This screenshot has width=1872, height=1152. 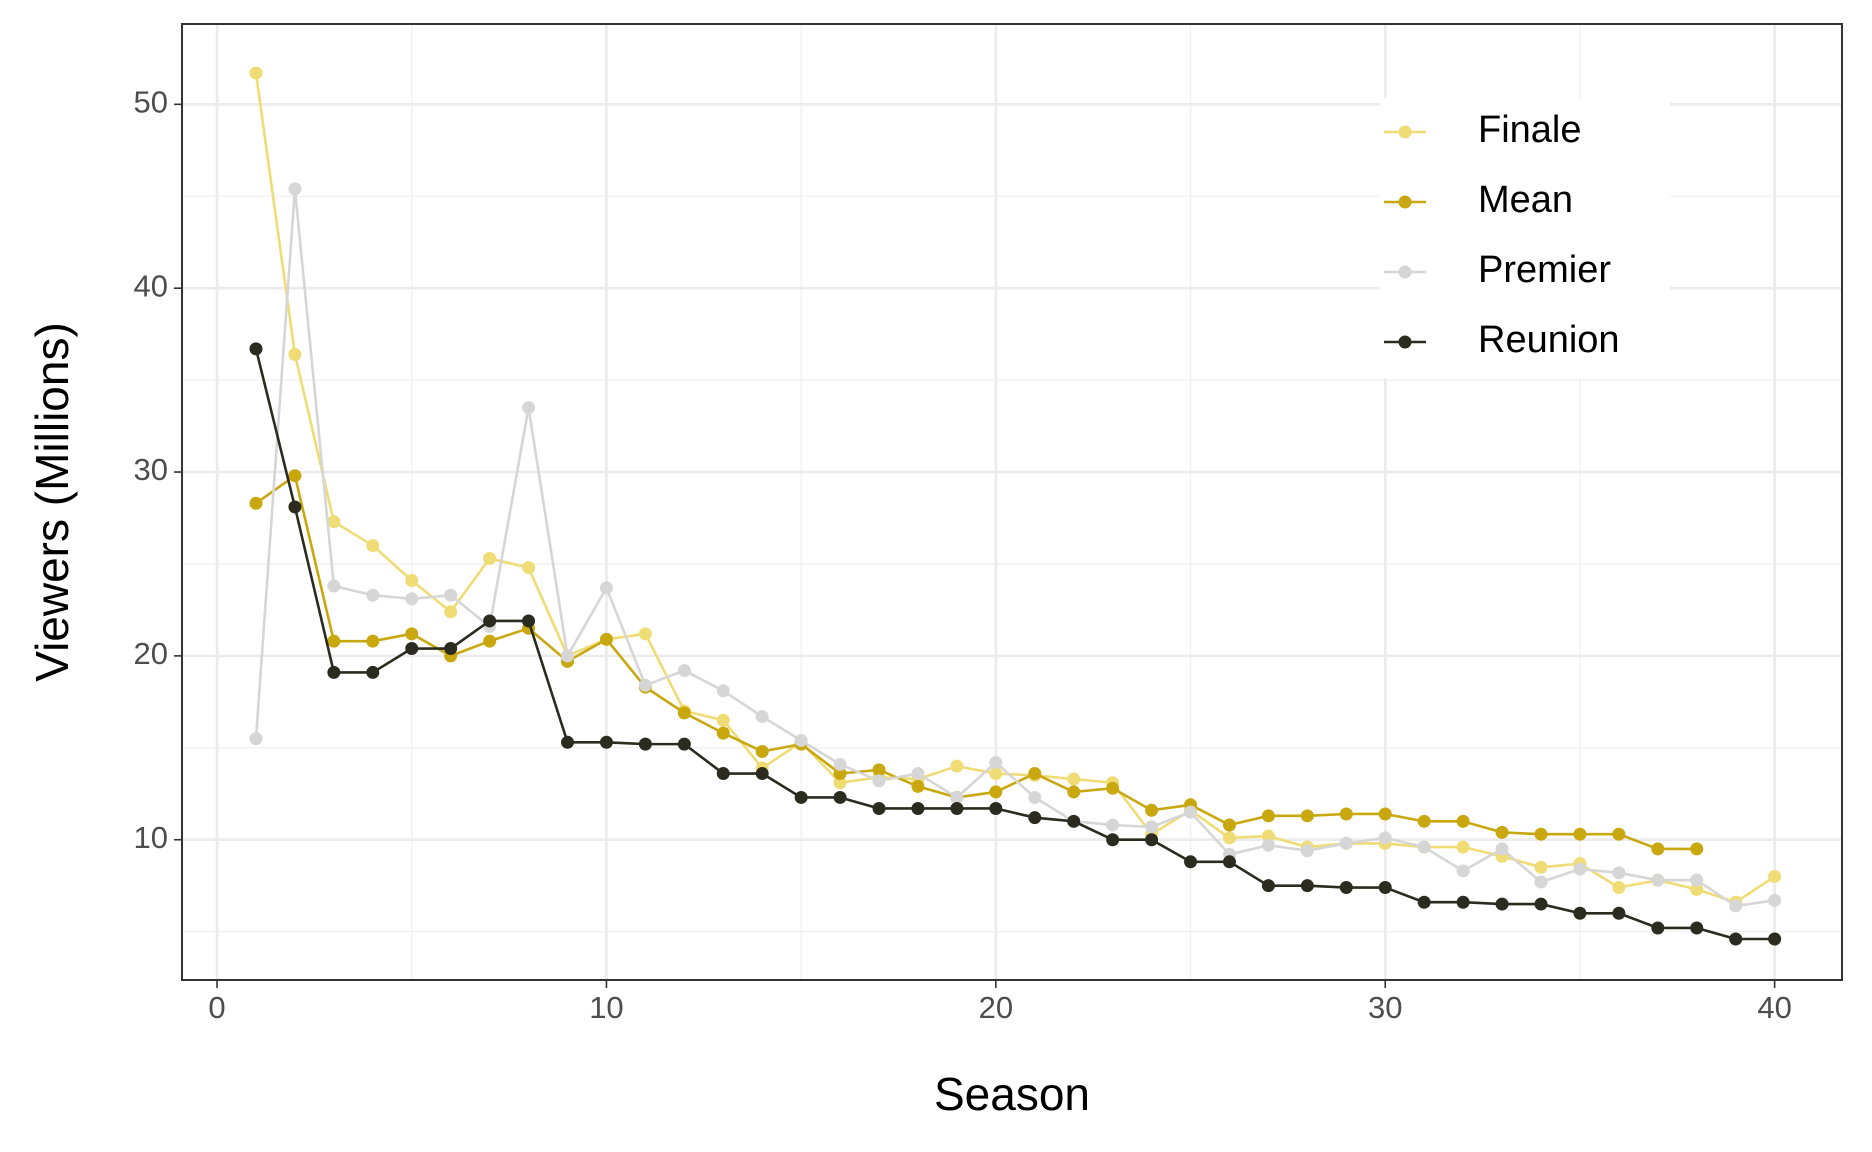 I want to click on y-tick-label: 20, so click(x=151, y=653).